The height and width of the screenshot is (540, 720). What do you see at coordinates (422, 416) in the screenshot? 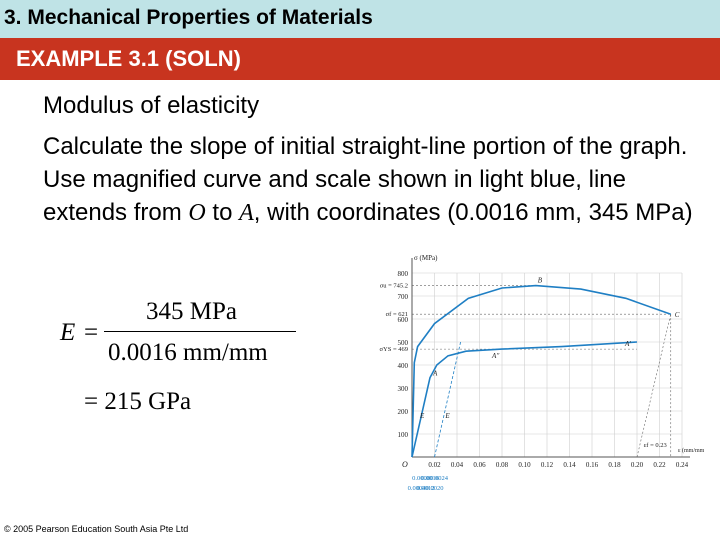
I see `modulus-label-magnified: E` at bounding box center [422, 416].